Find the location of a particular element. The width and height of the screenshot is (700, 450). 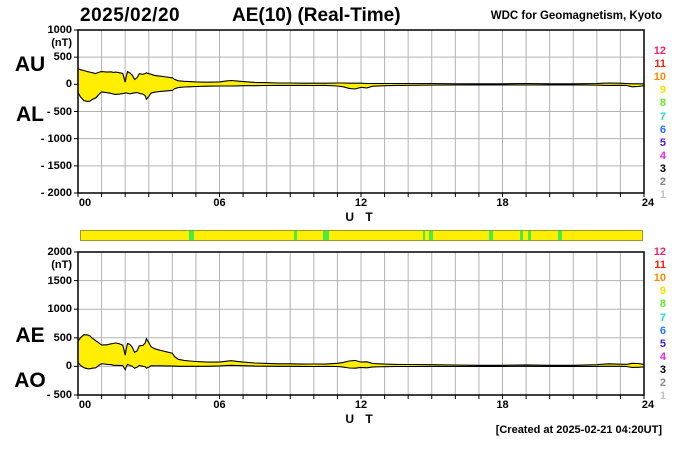

index-label-ao: AO is located at coordinates (30, 380).